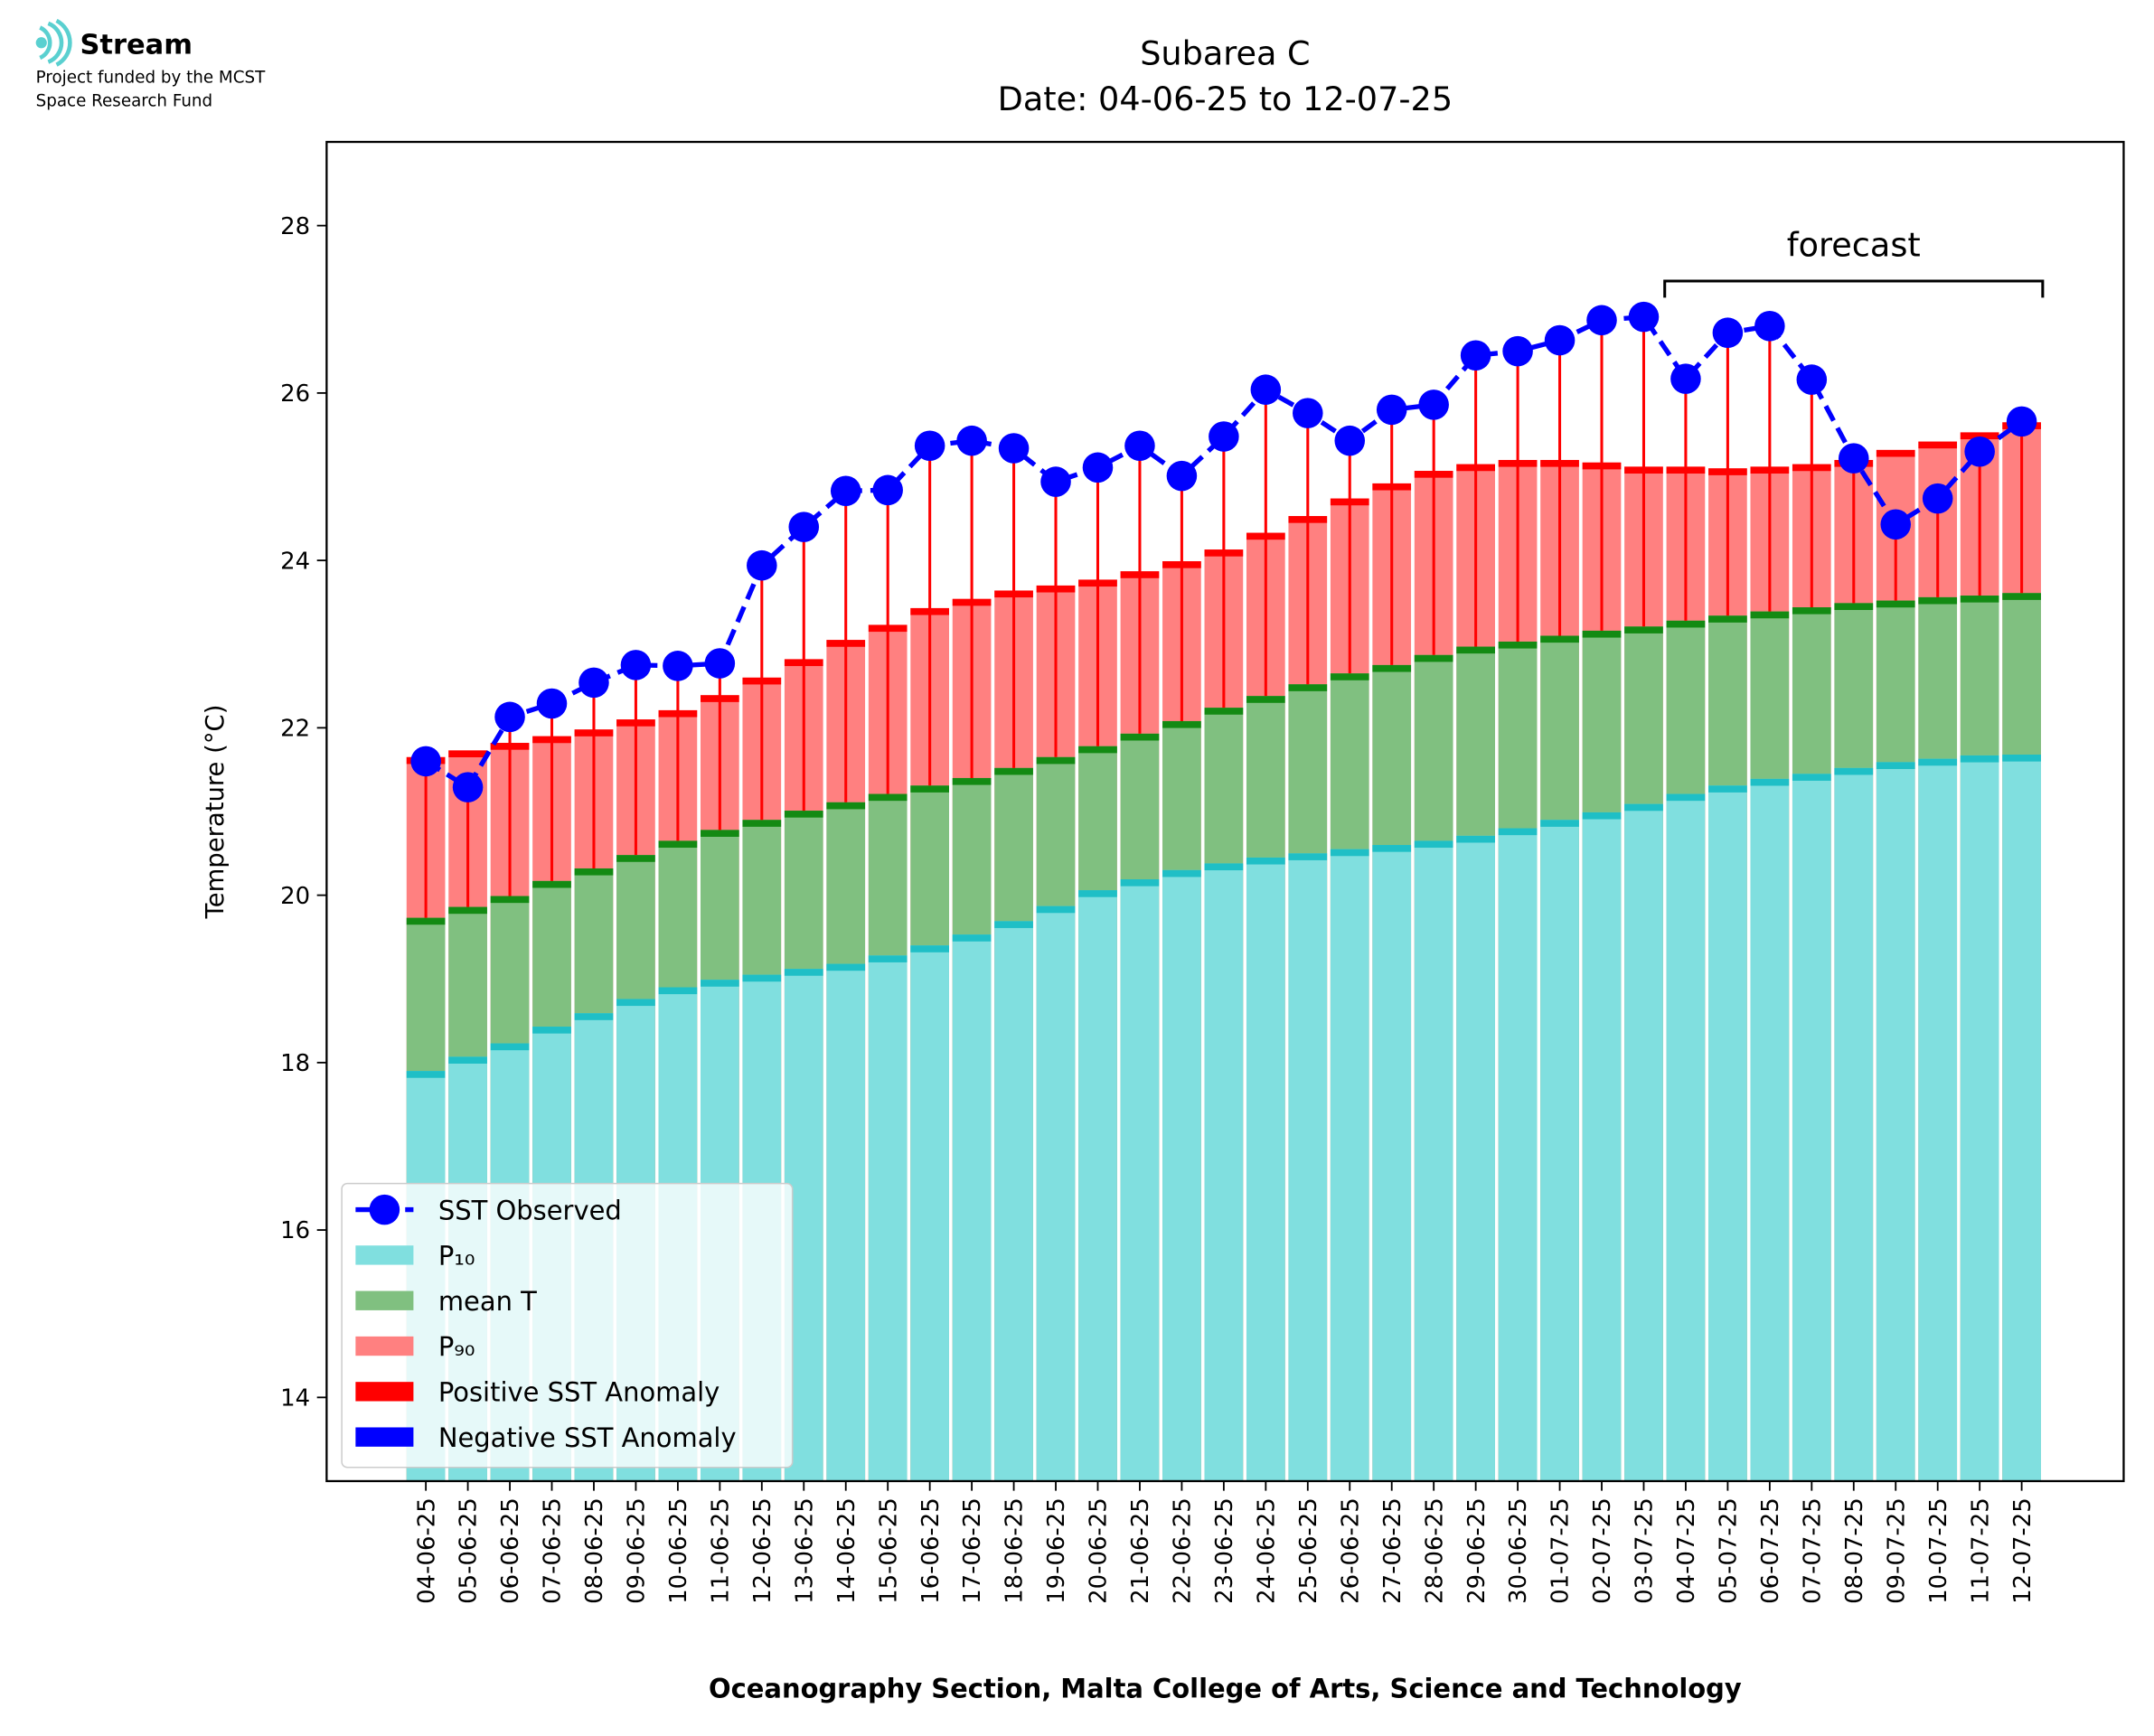 This screenshot has height=1736, width=2154. I want to click on x-tick-label: 14-06-25, so click(847, 1550).